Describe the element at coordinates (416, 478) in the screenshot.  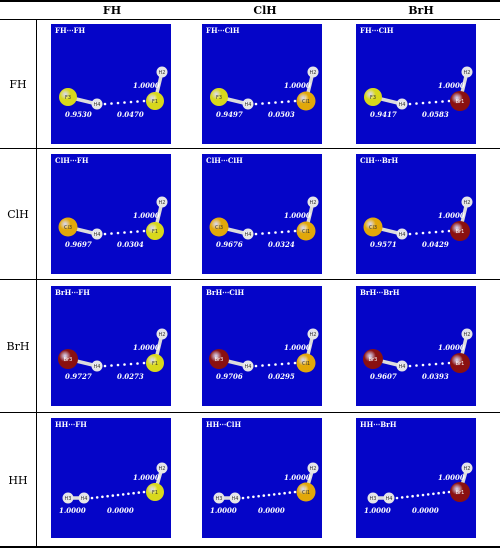
I see `molecule-panel: HH⋯BrH H3 H4 Br1 H2 1.0000 0.0000 1.0000` at that location.